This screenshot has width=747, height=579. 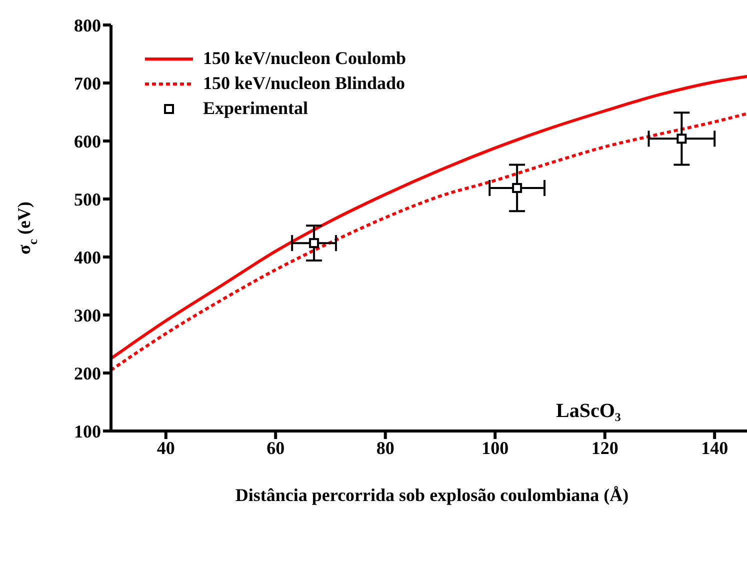 I want to click on x-tick-label: 140, so click(x=714, y=448).